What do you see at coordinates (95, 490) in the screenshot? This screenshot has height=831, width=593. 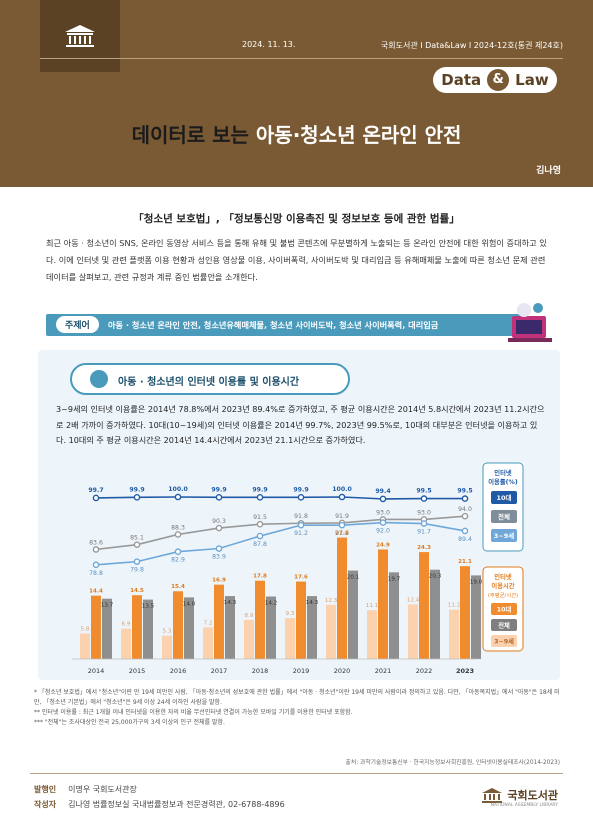 I see `line-data-label: 99.7` at bounding box center [95, 490].